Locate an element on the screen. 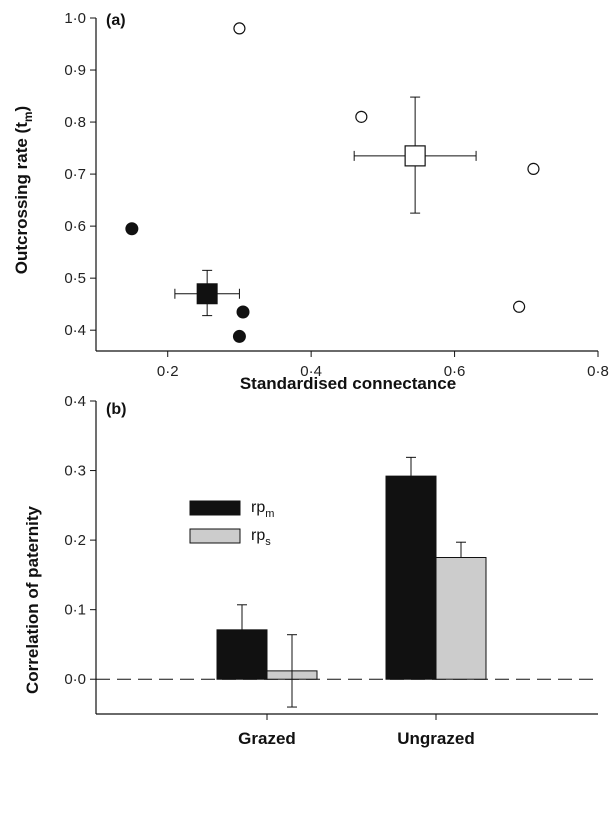  filled-square-mean-point is located at coordinates (207, 294).